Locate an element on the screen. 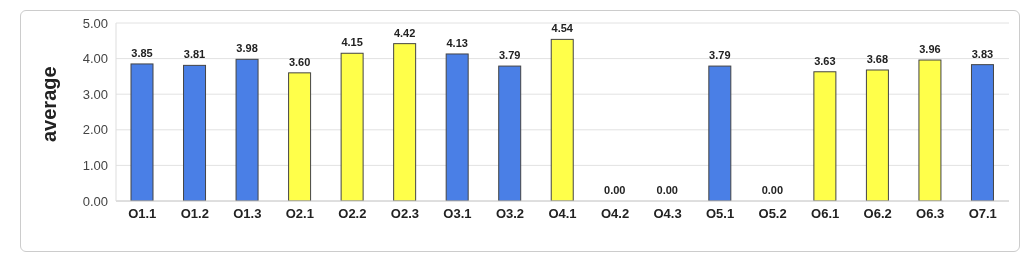 The width and height of the screenshot is (1036, 280). data-label: 3.96 is located at coordinates (930, 49).